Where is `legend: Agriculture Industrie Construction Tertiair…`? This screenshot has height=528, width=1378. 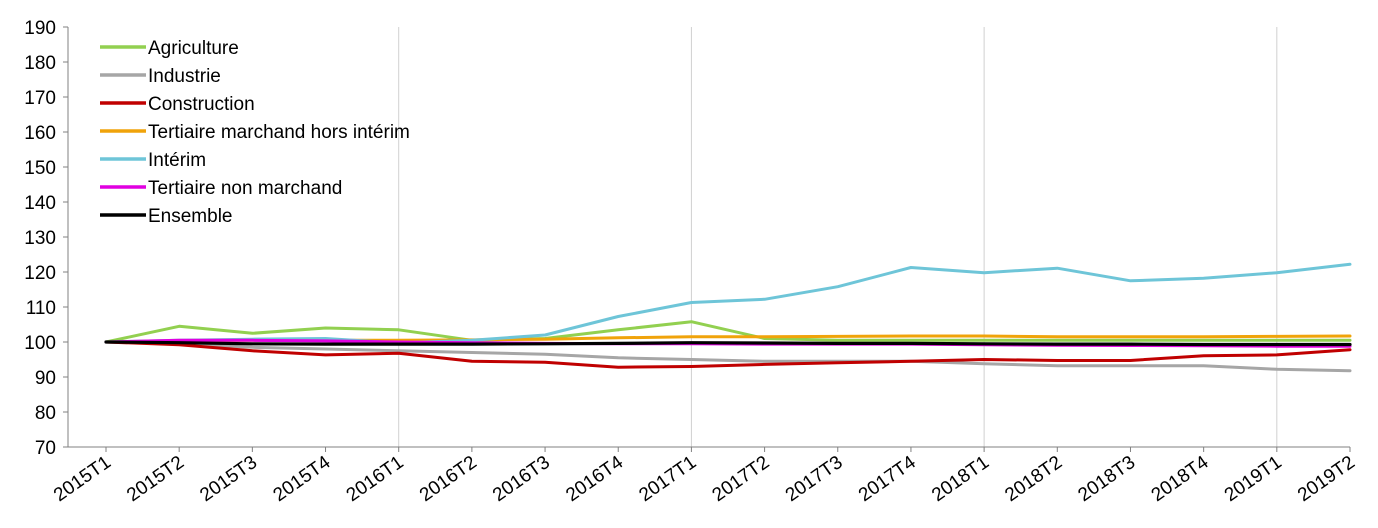
legend: Agriculture Industrie Construction Tertiair… is located at coordinates (255, 132).